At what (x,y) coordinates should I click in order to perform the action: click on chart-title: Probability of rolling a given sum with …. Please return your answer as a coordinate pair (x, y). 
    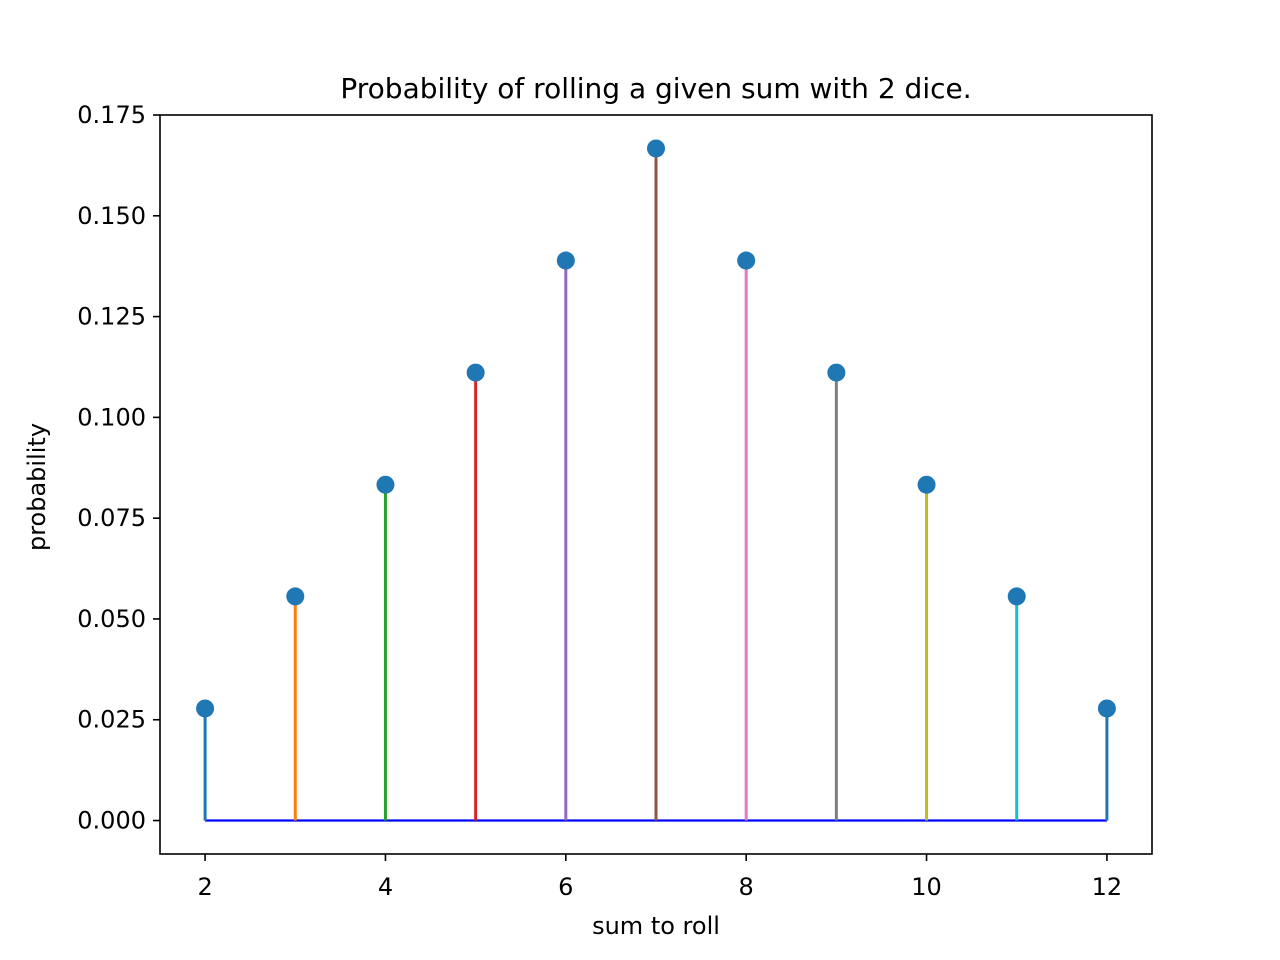
    Looking at the image, I should click on (655, 88).